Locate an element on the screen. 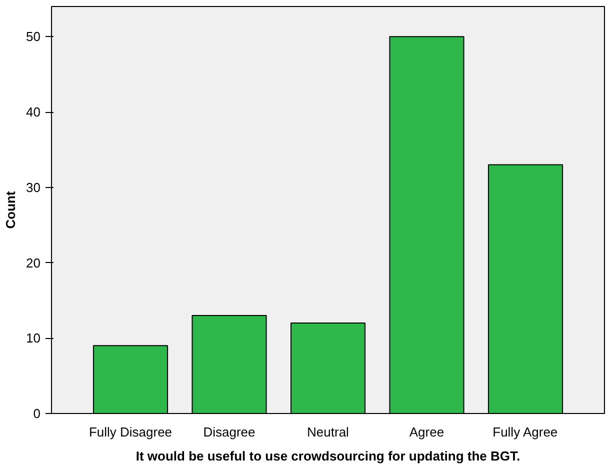  y-tick-label: 0 is located at coordinates (37, 413).